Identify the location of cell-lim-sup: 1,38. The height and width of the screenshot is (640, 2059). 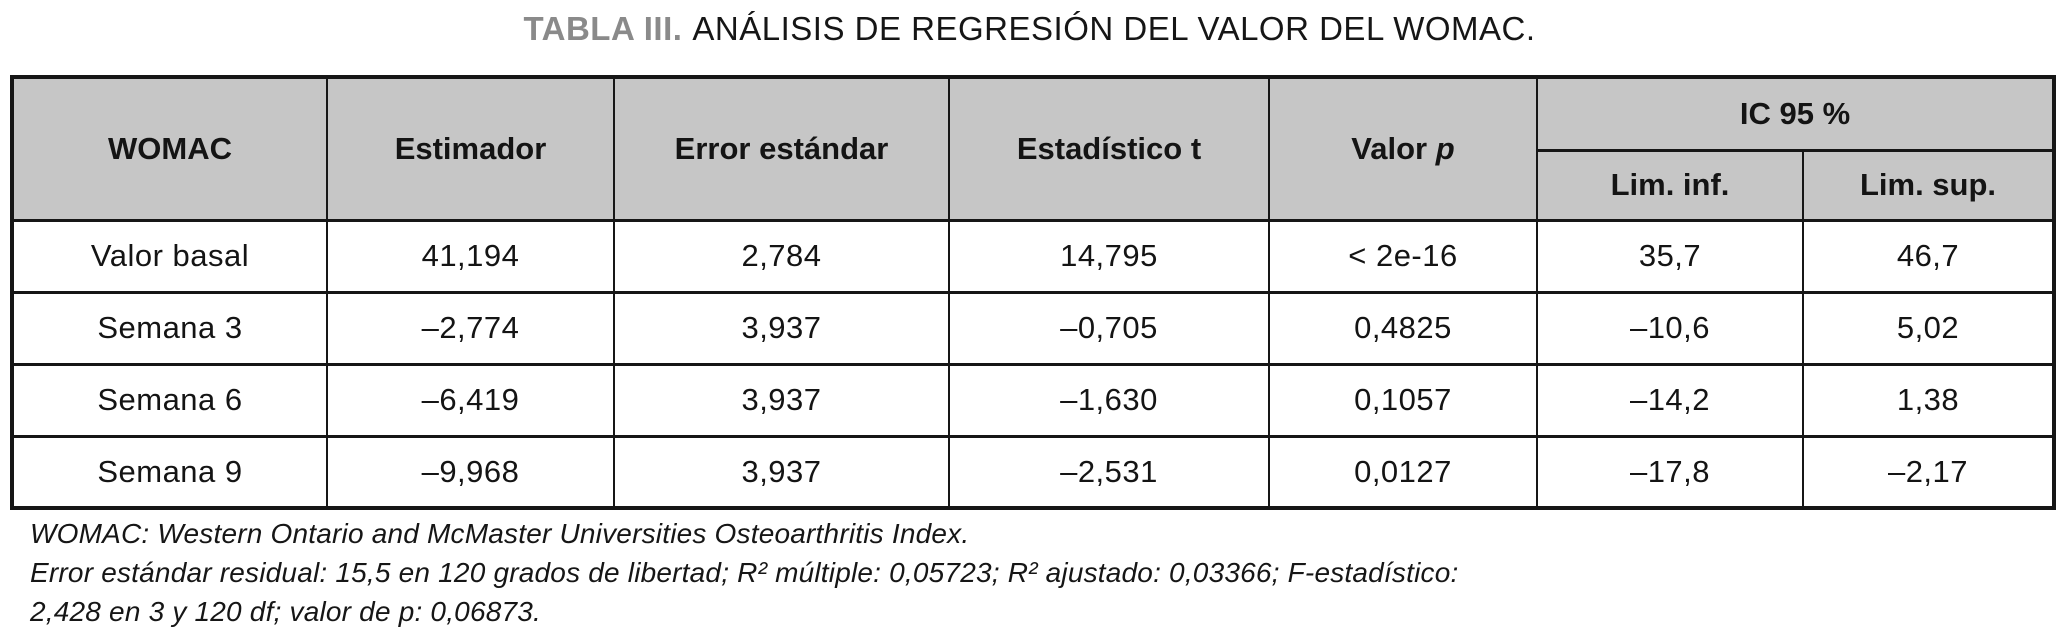
(1928, 400).